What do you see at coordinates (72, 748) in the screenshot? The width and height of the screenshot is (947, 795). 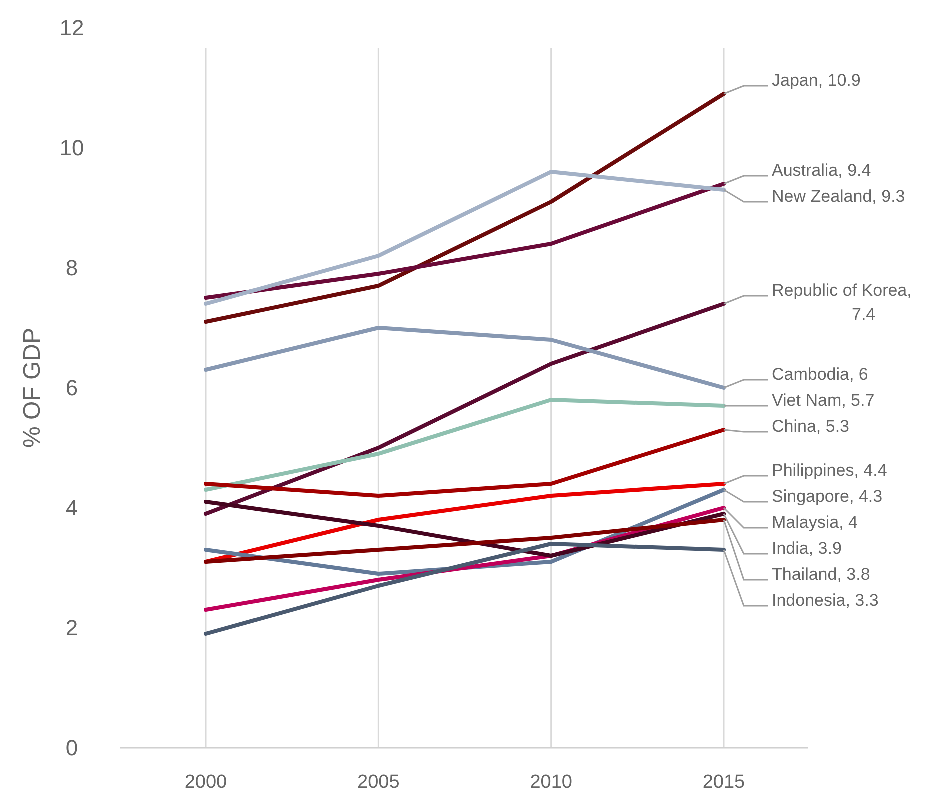 I see `y-tick-label: 0` at bounding box center [72, 748].